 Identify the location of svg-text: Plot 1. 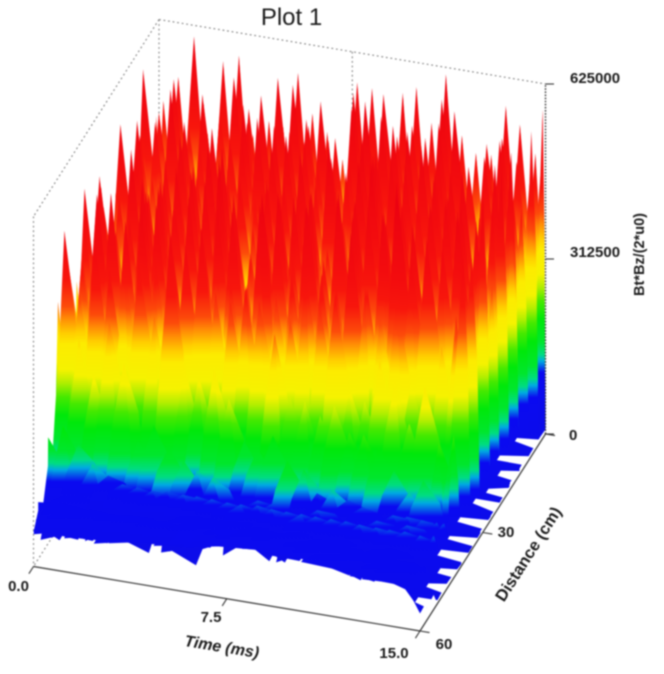
(291, 17).